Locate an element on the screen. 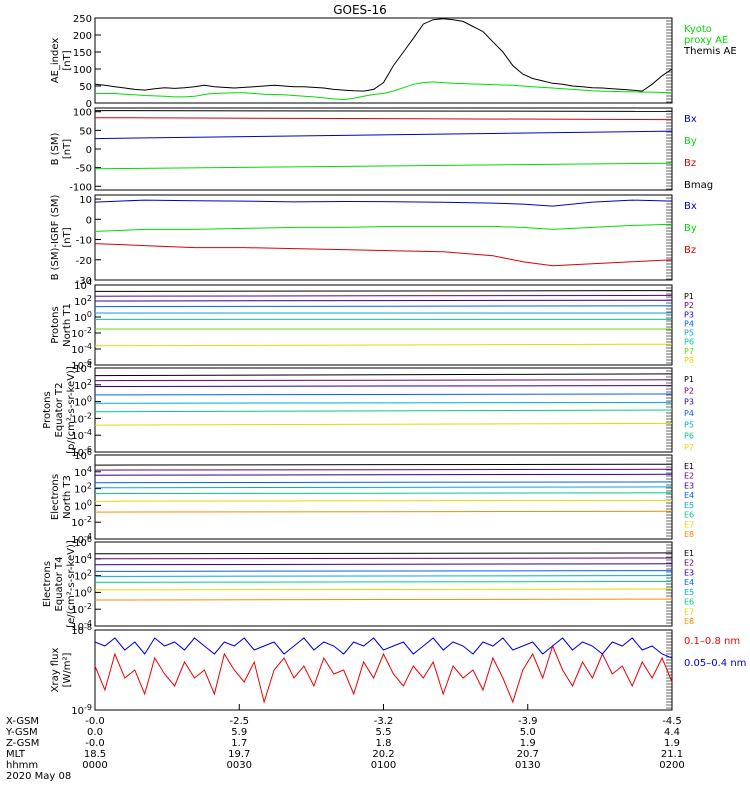 The image size is (750, 800). footer-value: 4.4 is located at coordinates (672, 732).